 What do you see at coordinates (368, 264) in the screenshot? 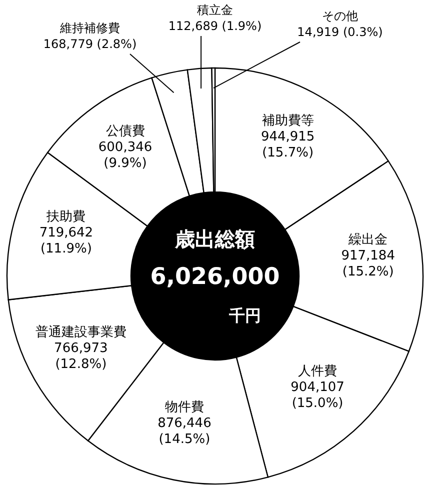
I see `data-label: 917,184 (15.2%)` at bounding box center [368, 264].